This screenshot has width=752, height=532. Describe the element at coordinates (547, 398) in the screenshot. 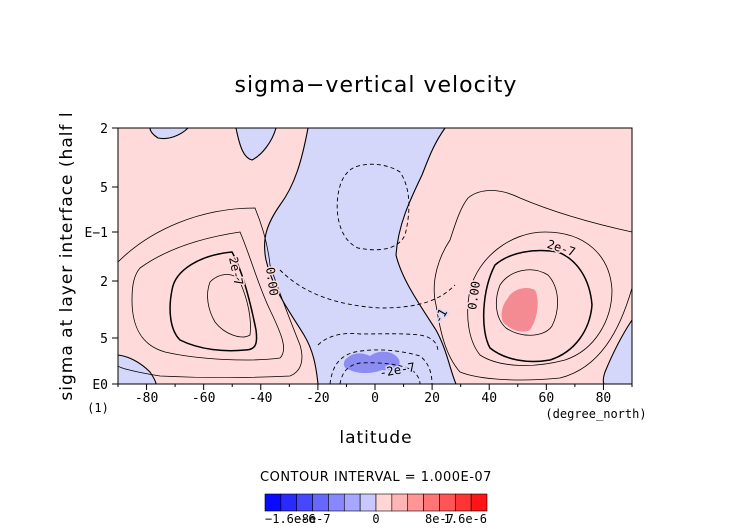

I see `x-tick-label: 60` at that location.